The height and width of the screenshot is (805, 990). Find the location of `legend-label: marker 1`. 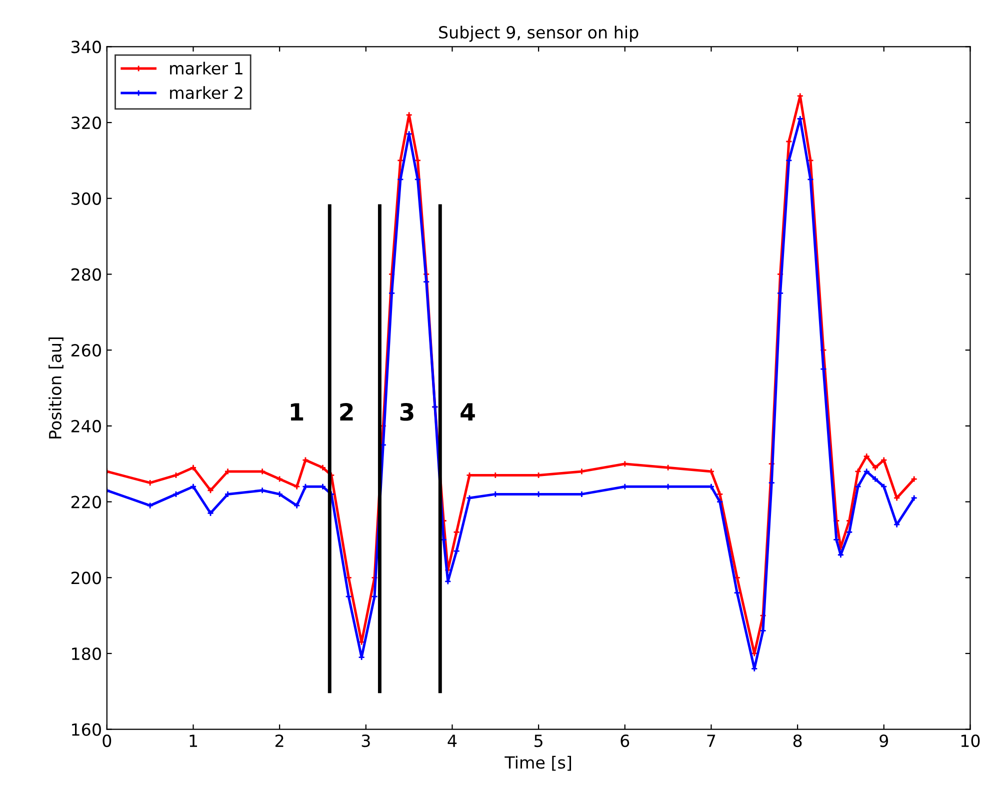

legend-label: marker 1 is located at coordinates (206, 68).